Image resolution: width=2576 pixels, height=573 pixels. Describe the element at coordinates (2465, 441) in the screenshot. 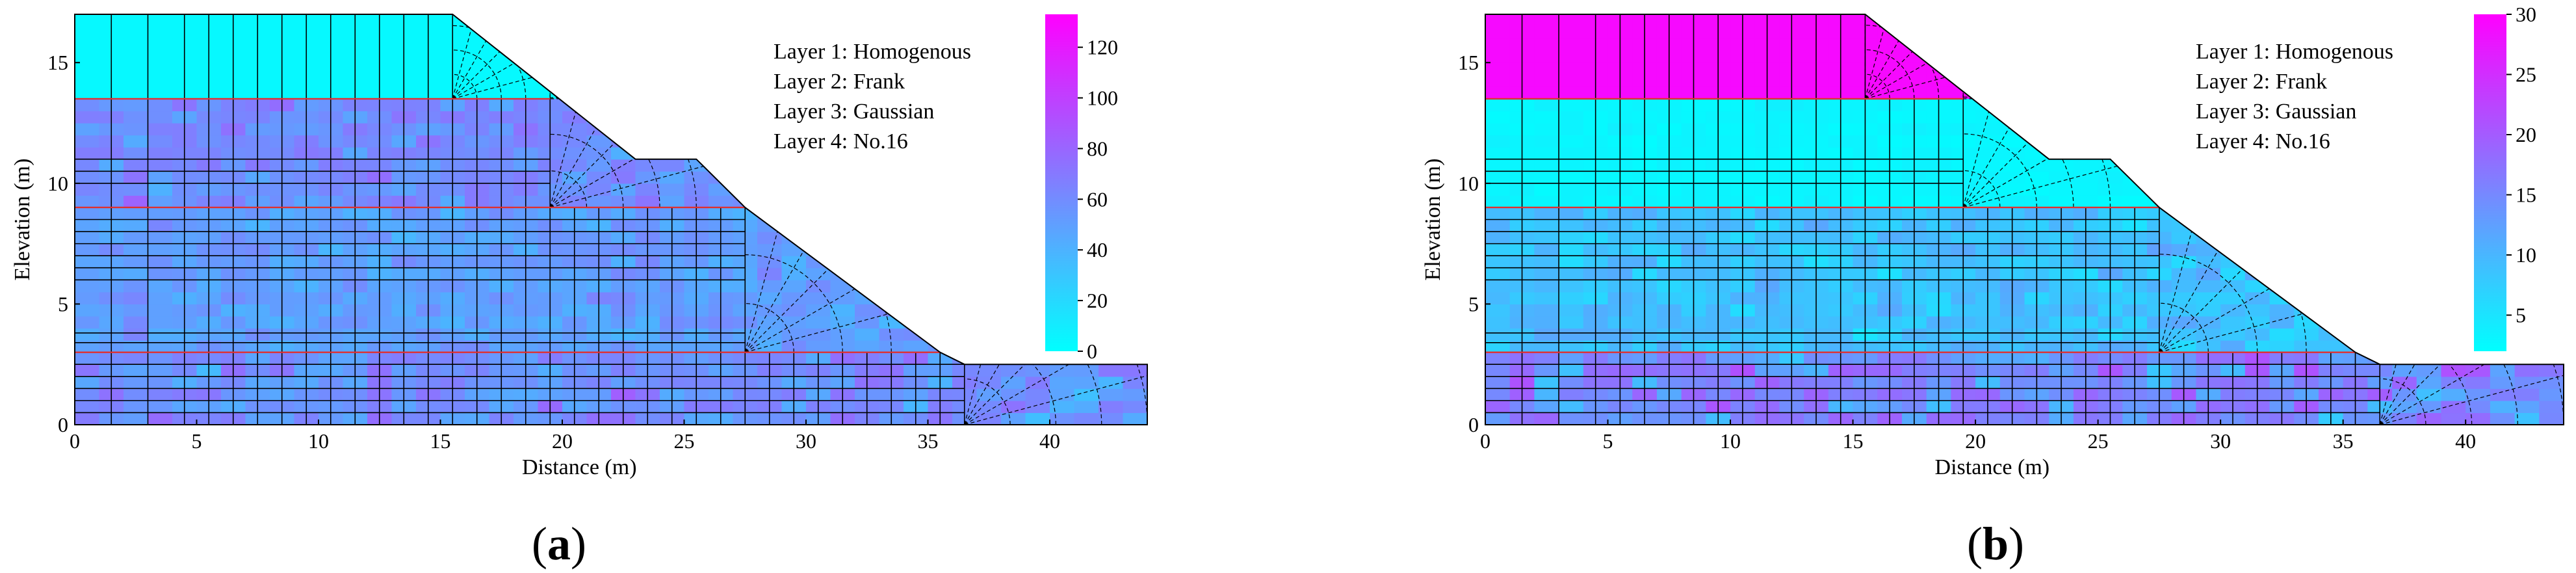

I see `x-tick-label: 40` at that location.